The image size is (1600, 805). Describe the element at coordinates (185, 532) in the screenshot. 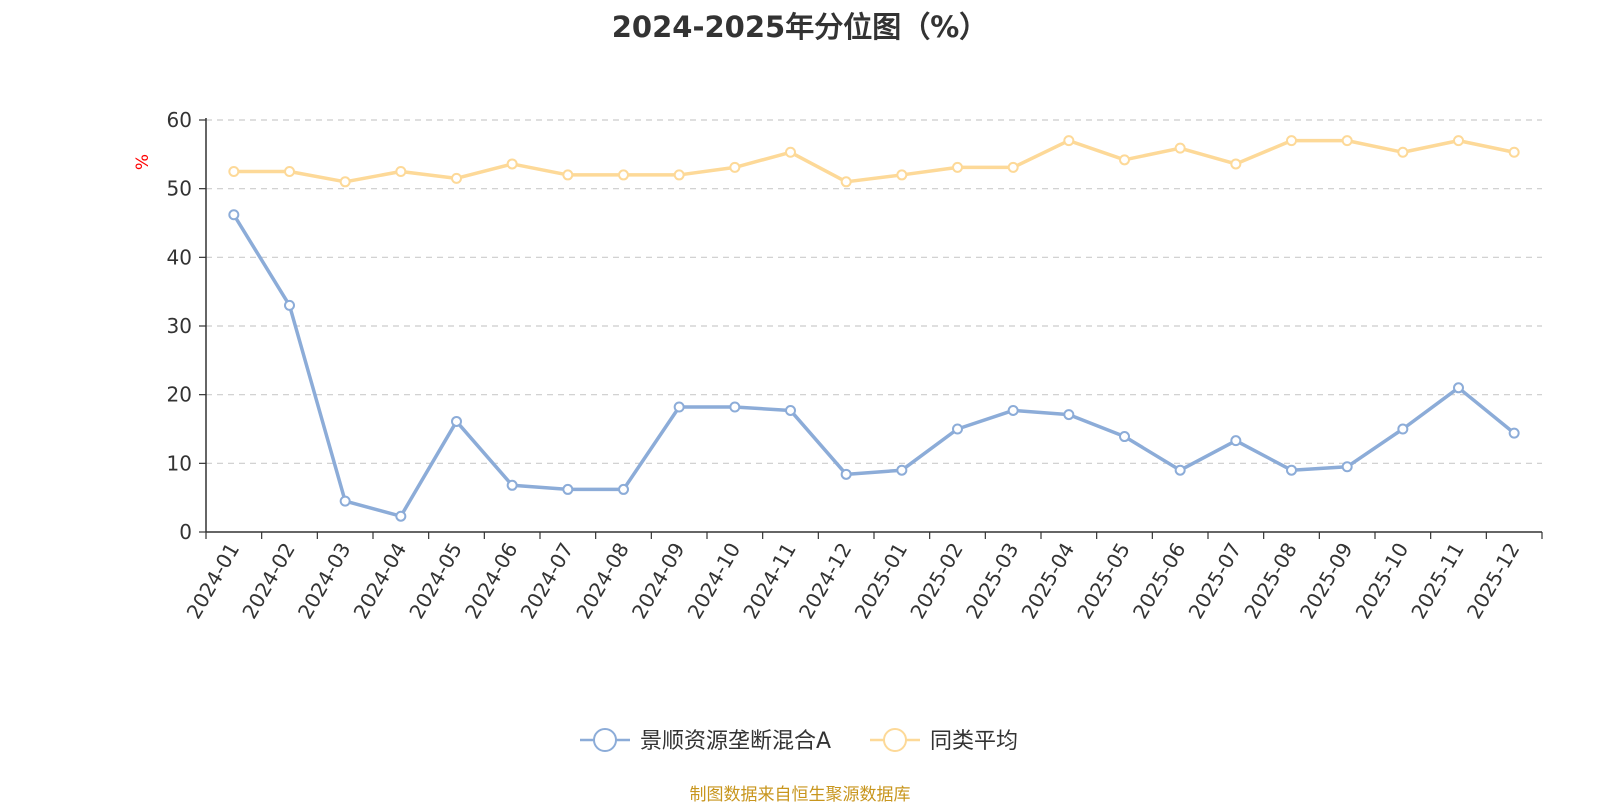

I see `y-tick-label: 0` at that location.